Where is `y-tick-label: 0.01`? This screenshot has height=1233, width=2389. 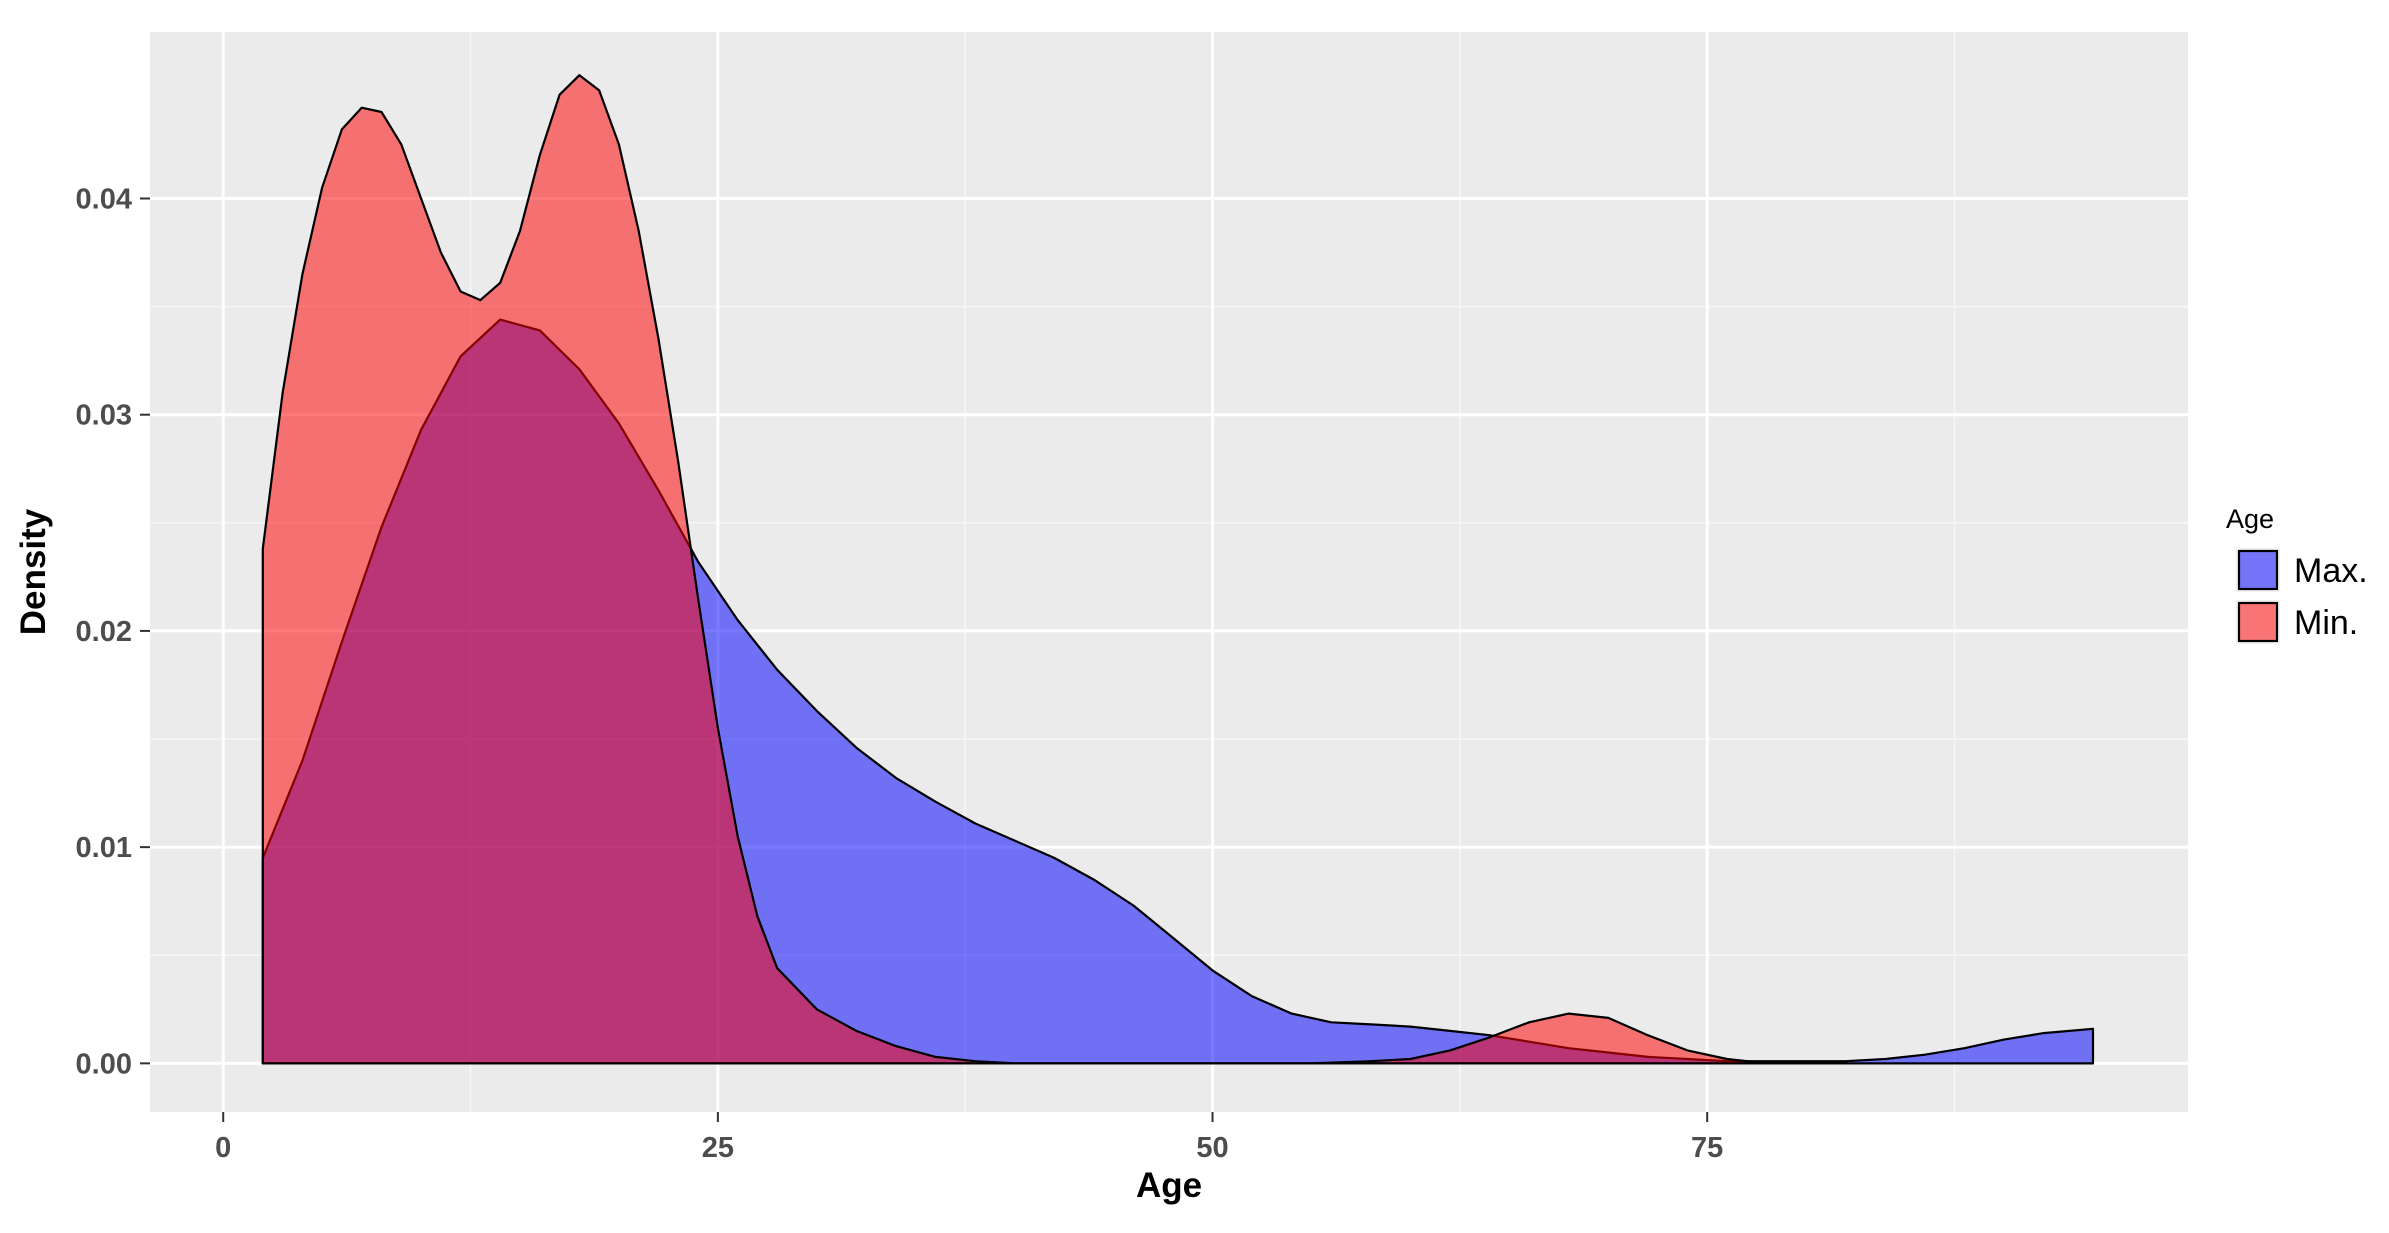 y-tick-label: 0.01 is located at coordinates (104, 848).